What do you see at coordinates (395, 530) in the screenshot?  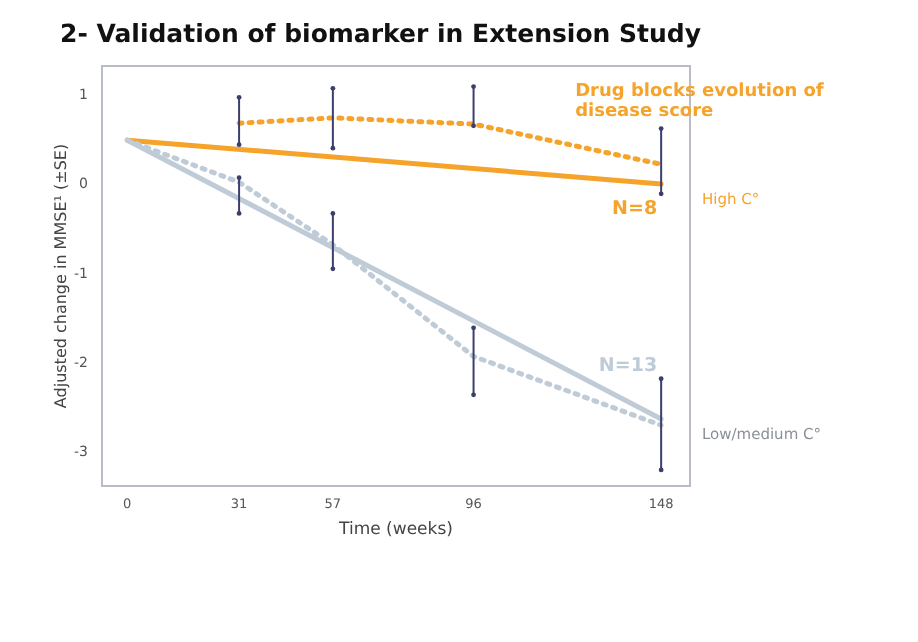 I see `x-axis-title: Time (weeks)` at bounding box center [395, 530].